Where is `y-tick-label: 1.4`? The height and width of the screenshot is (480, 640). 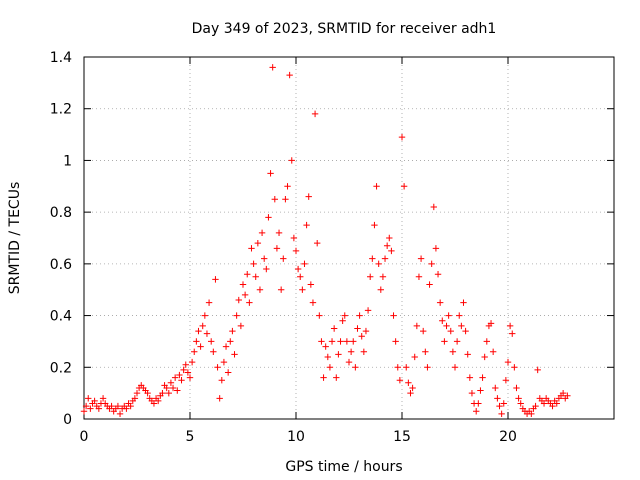
y-tick-label: 1.4 is located at coordinates (61, 58).